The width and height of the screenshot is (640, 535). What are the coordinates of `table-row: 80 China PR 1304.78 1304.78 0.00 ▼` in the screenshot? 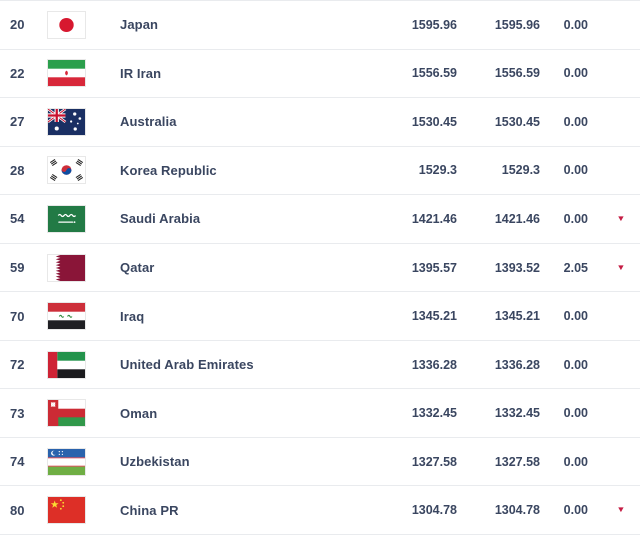 It's located at (320, 510).